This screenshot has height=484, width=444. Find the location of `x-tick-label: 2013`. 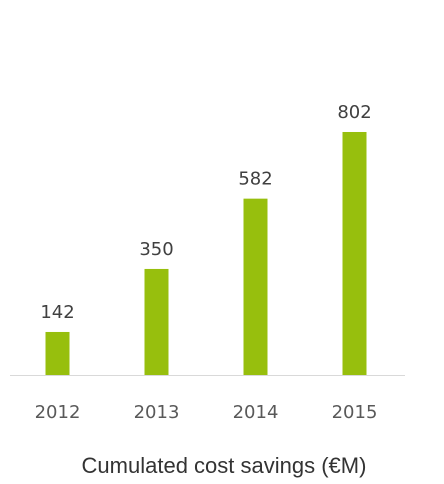

x-tick-label: 2013 is located at coordinates (157, 412).